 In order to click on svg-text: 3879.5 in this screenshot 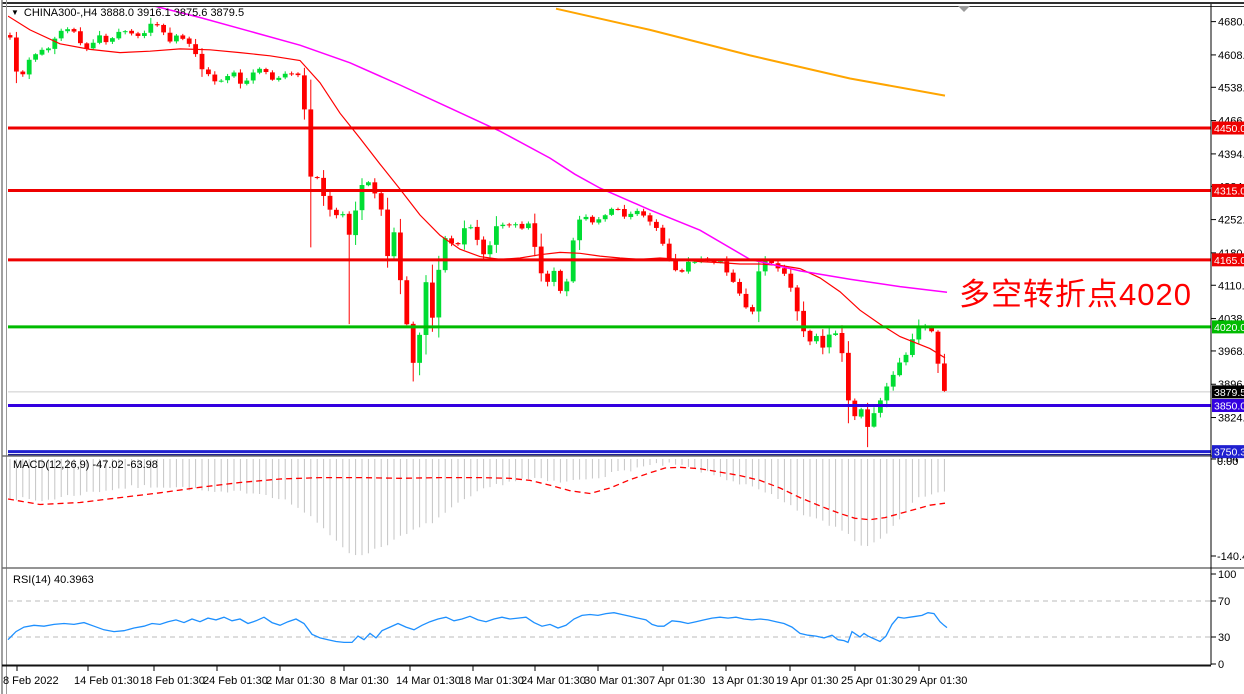, I will do `click(1229, 393)`.